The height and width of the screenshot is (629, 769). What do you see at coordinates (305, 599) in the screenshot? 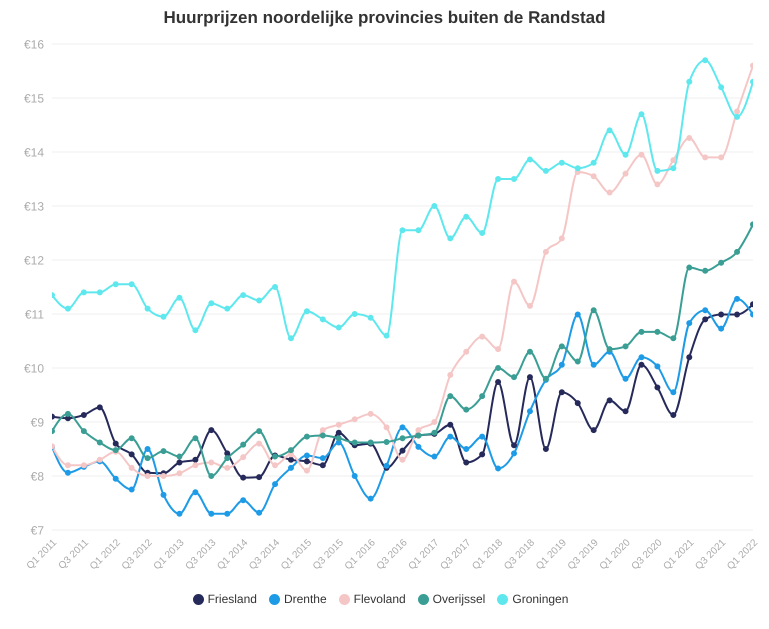
I see `legend-label: Drenthe` at bounding box center [305, 599].